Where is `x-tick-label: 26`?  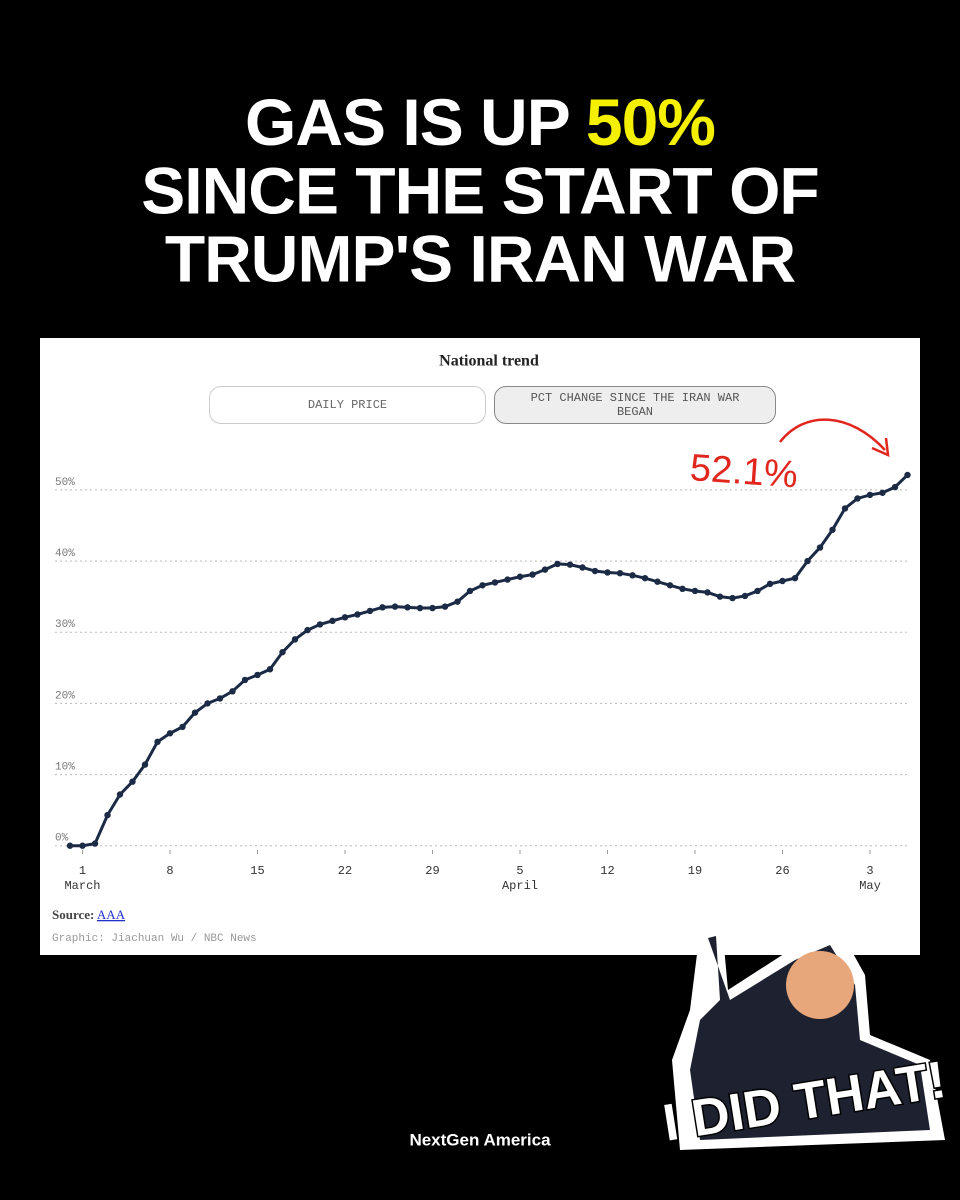
x-tick-label: 26 is located at coordinates (782, 871).